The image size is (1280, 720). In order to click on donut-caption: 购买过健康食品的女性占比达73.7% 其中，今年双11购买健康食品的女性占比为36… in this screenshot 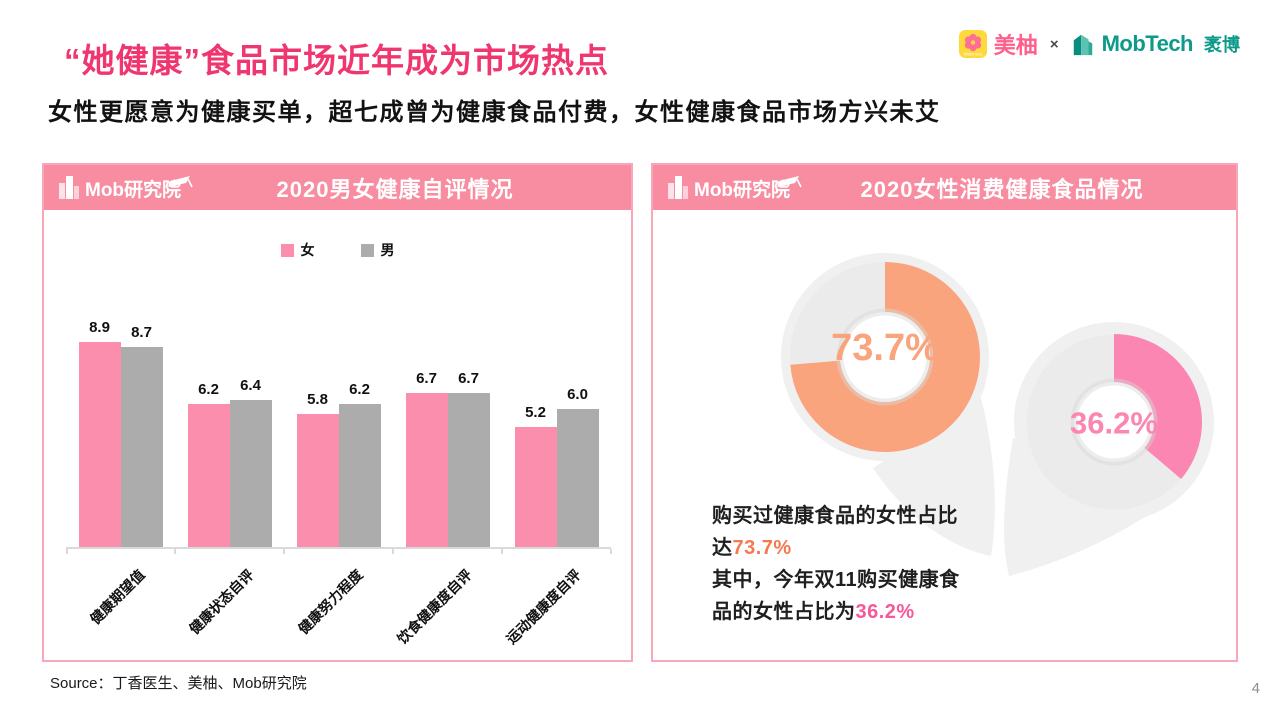, I will do `click(841, 564)`.